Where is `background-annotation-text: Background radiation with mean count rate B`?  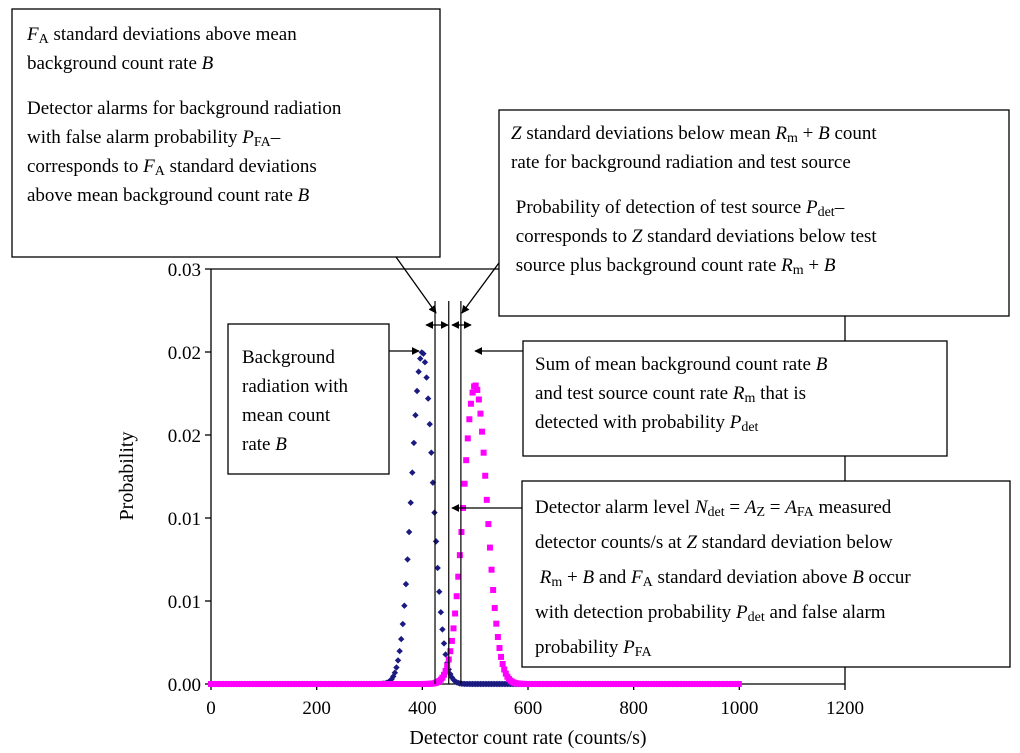 background-annotation-text: Background radiation with mean count rate B is located at coordinates (295, 401).